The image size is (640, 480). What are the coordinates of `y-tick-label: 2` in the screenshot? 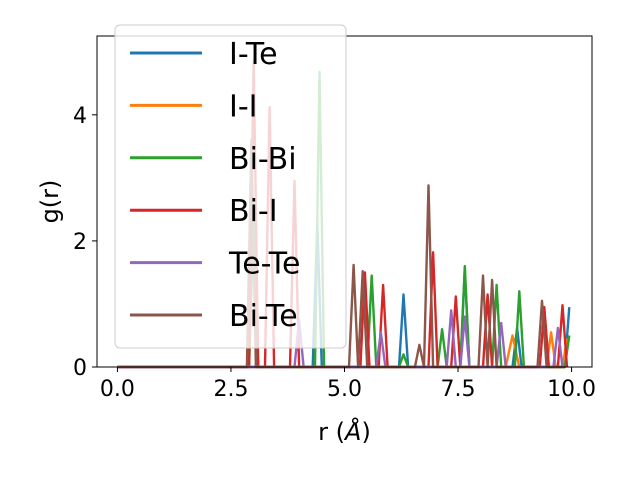 It's located at (80, 242).